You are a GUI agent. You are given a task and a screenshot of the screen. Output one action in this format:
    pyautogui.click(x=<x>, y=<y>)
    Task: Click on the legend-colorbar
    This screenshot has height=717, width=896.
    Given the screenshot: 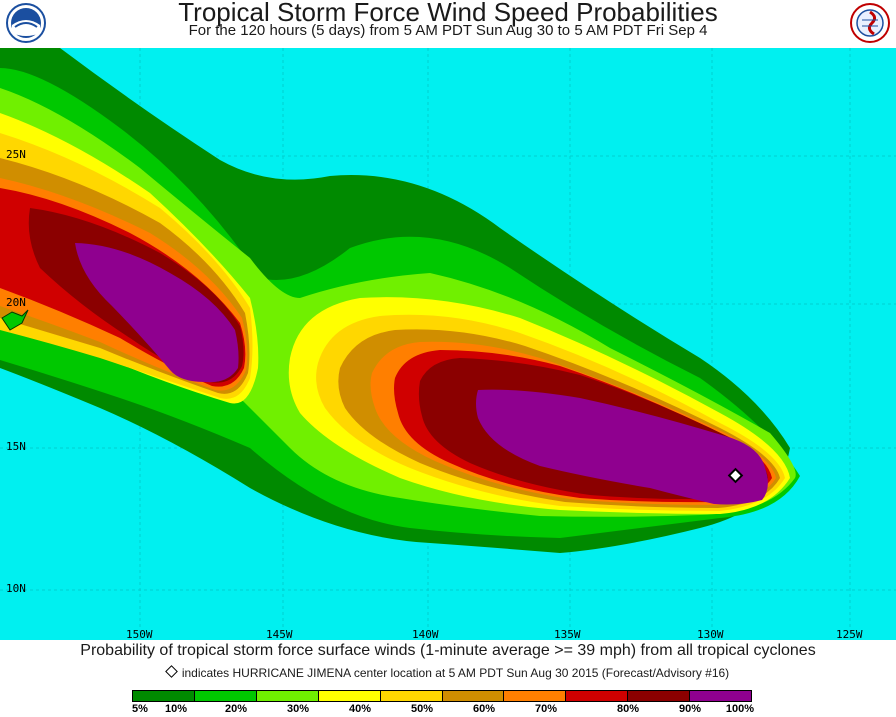 What is the action you would take?
    pyautogui.click(x=442, y=696)
    